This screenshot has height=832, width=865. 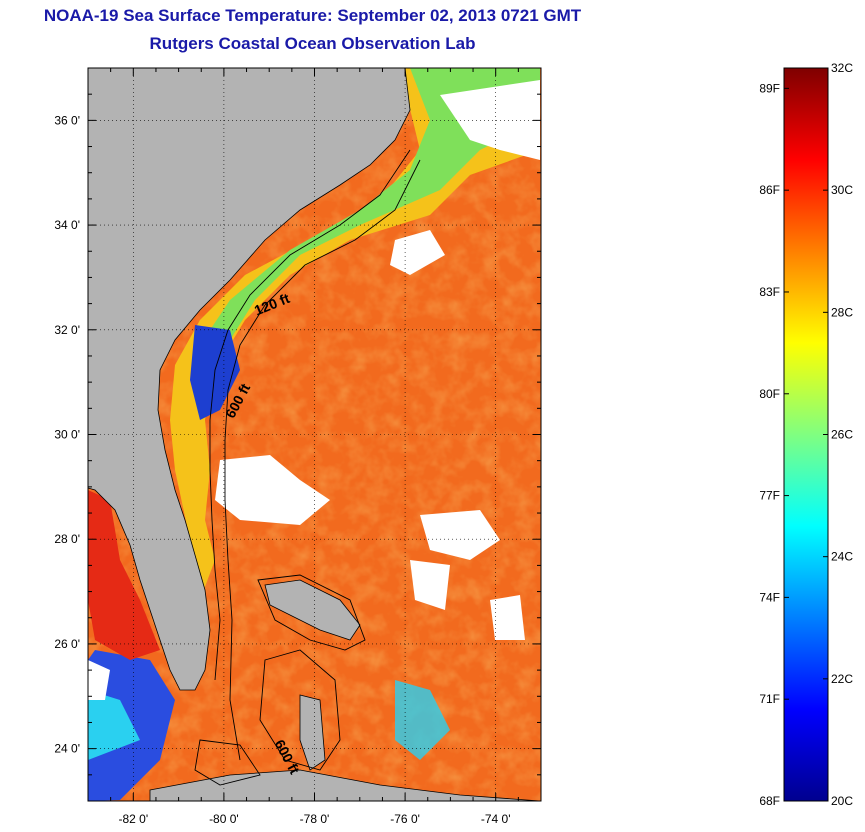 I want to click on cloud-northeast, so click(x=490, y=120).